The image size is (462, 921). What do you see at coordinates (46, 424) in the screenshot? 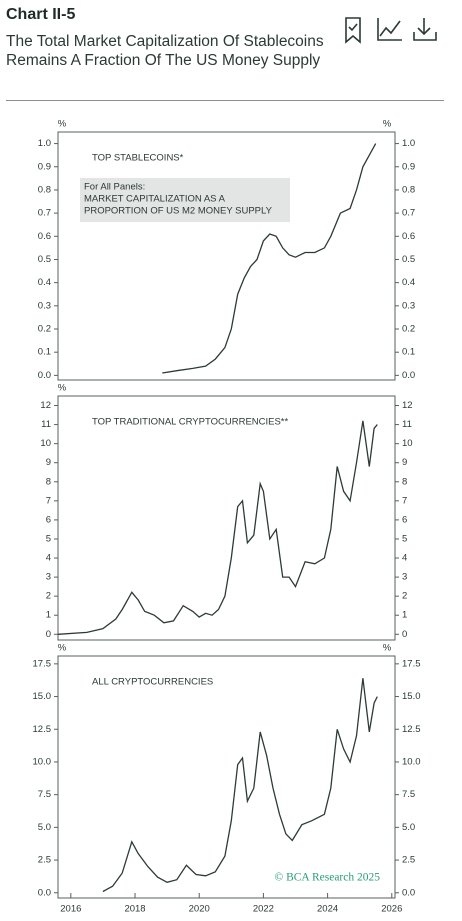
I see `y-tick-label: 11` at bounding box center [46, 424].